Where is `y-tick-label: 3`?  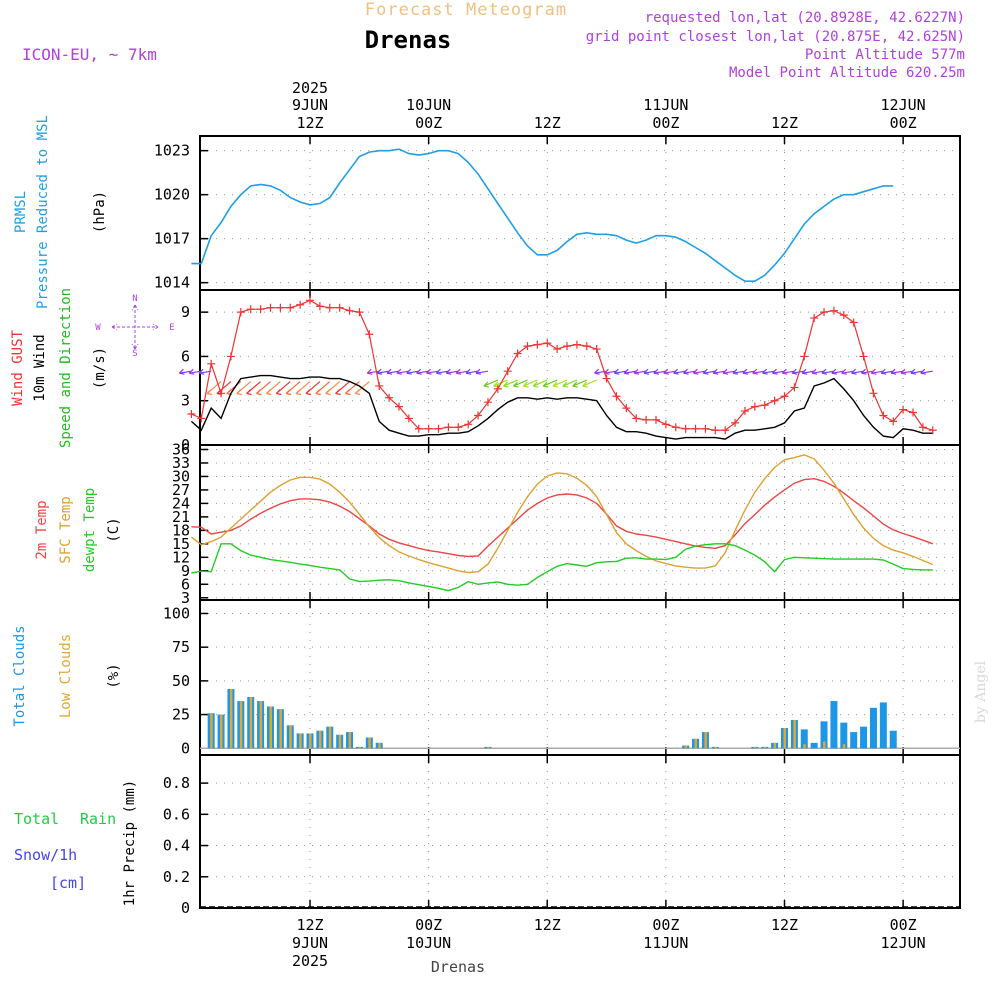 y-tick-label: 3 is located at coordinates (185, 598).